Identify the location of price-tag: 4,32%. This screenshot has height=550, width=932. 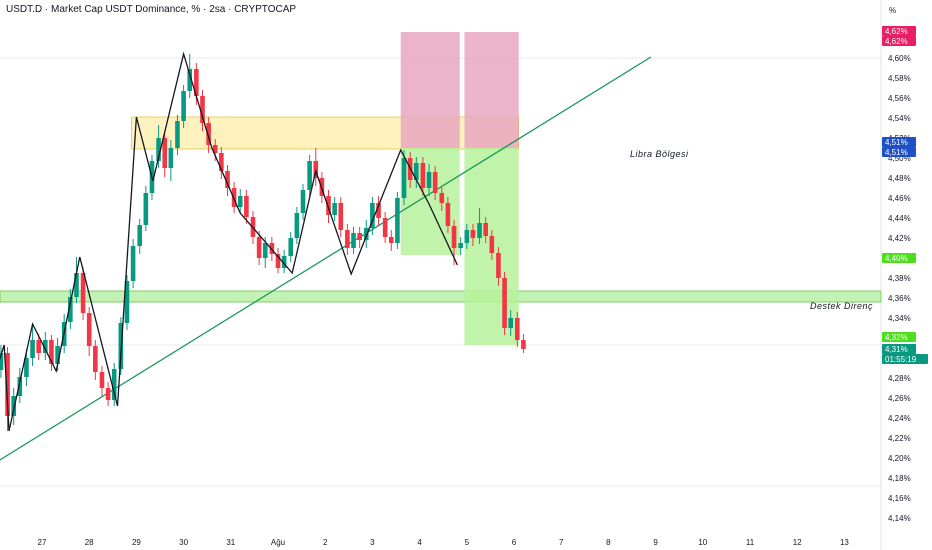
(899, 337).